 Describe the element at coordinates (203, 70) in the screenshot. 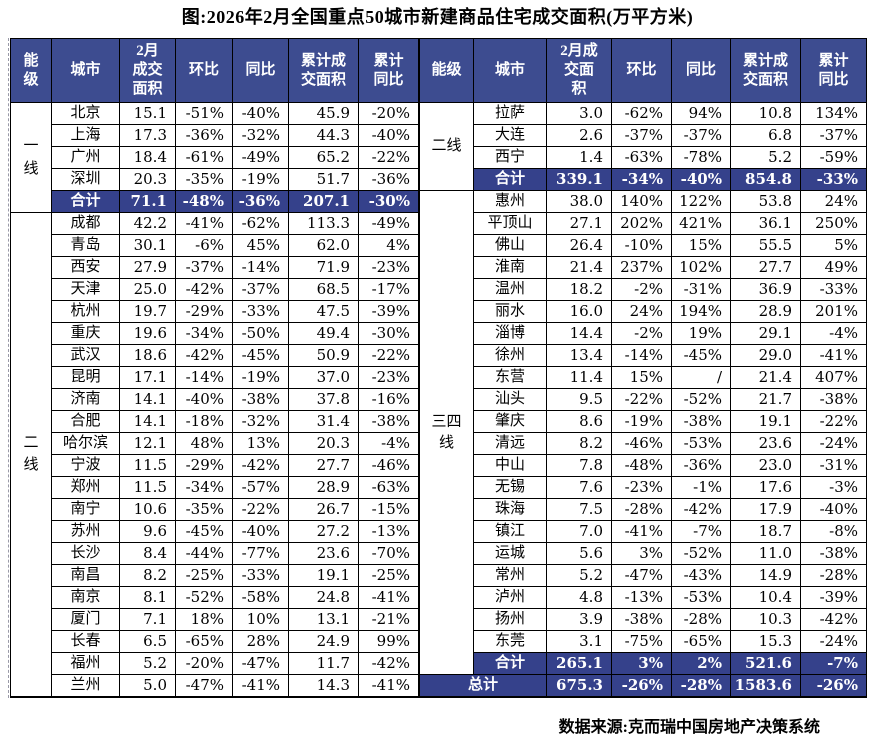

I see `column-header-label: 环比` at that location.